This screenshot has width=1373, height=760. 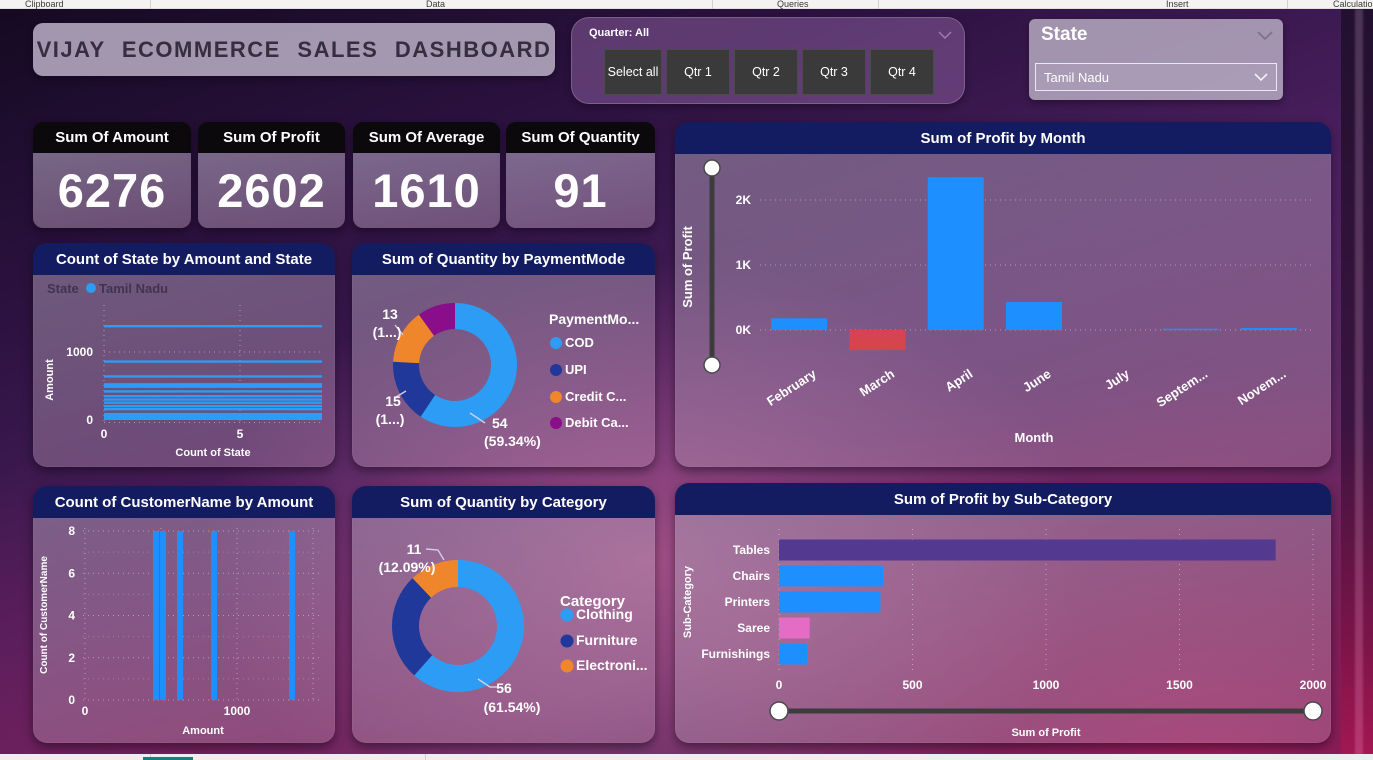 What do you see at coordinates (104, 434) in the screenshot?
I see `x-axis-tick: 0` at bounding box center [104, 434].